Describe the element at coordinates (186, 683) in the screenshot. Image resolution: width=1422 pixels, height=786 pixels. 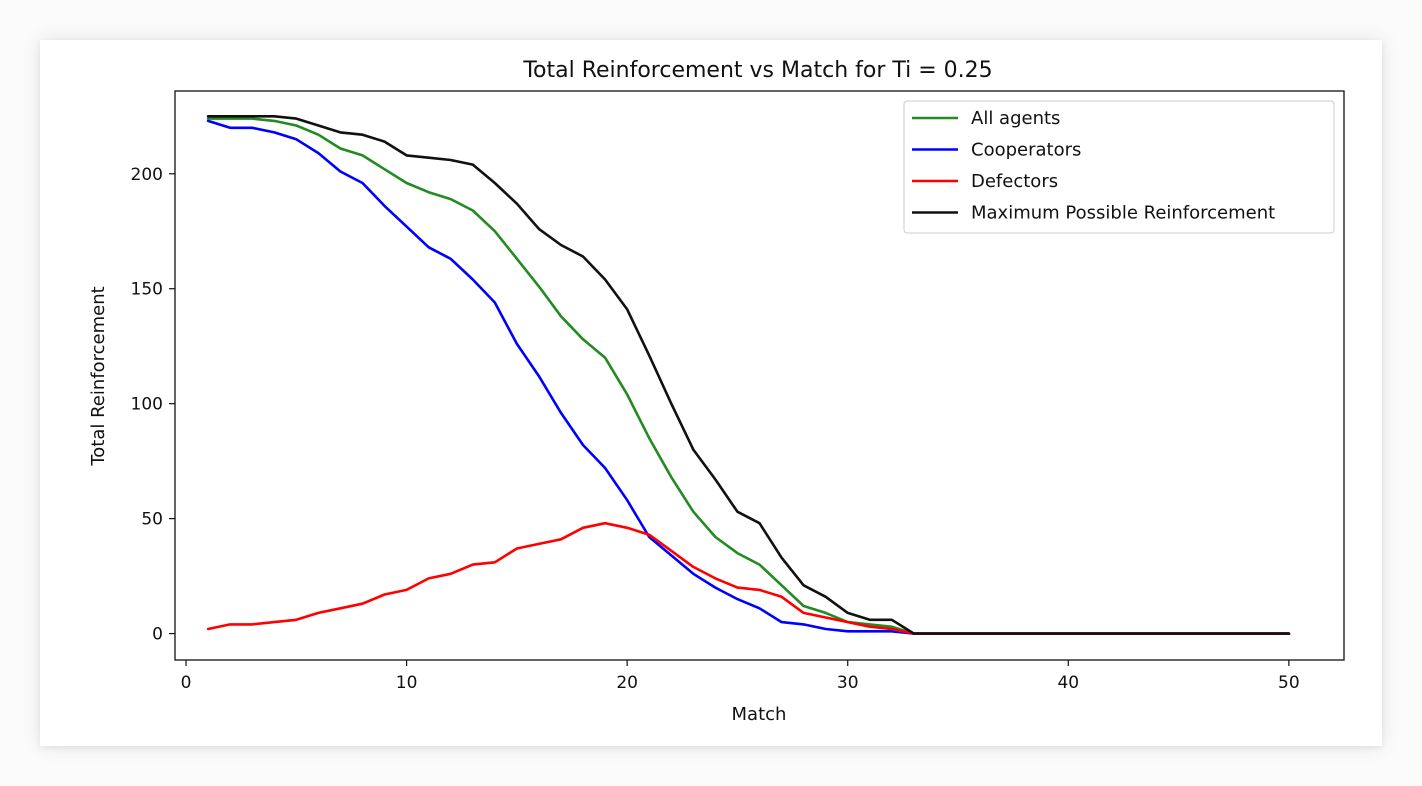
I see `x-tick-label: 0` at that location.